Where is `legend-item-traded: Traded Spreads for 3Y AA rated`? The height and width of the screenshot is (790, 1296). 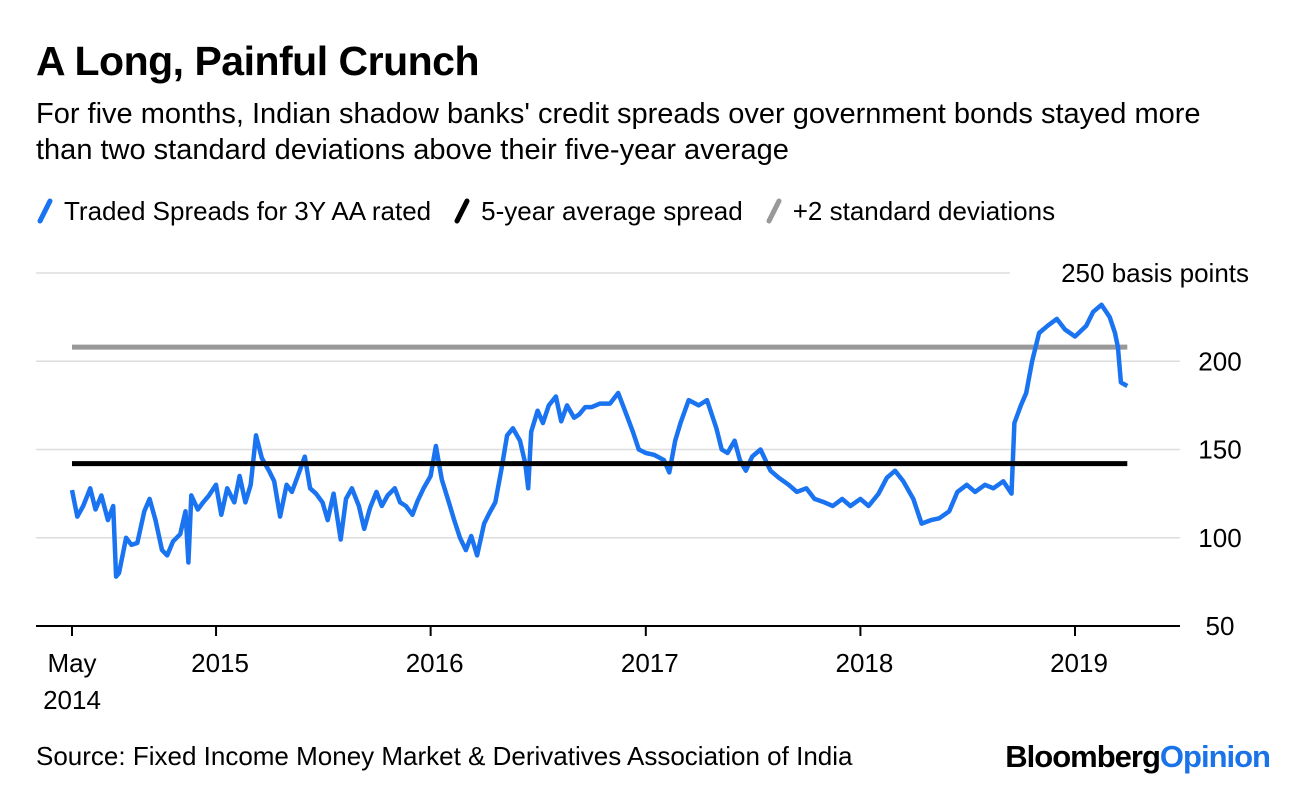
legend-item-traded: Traded Spreads for 3Y AA rated is located at coordinates (233, 211).